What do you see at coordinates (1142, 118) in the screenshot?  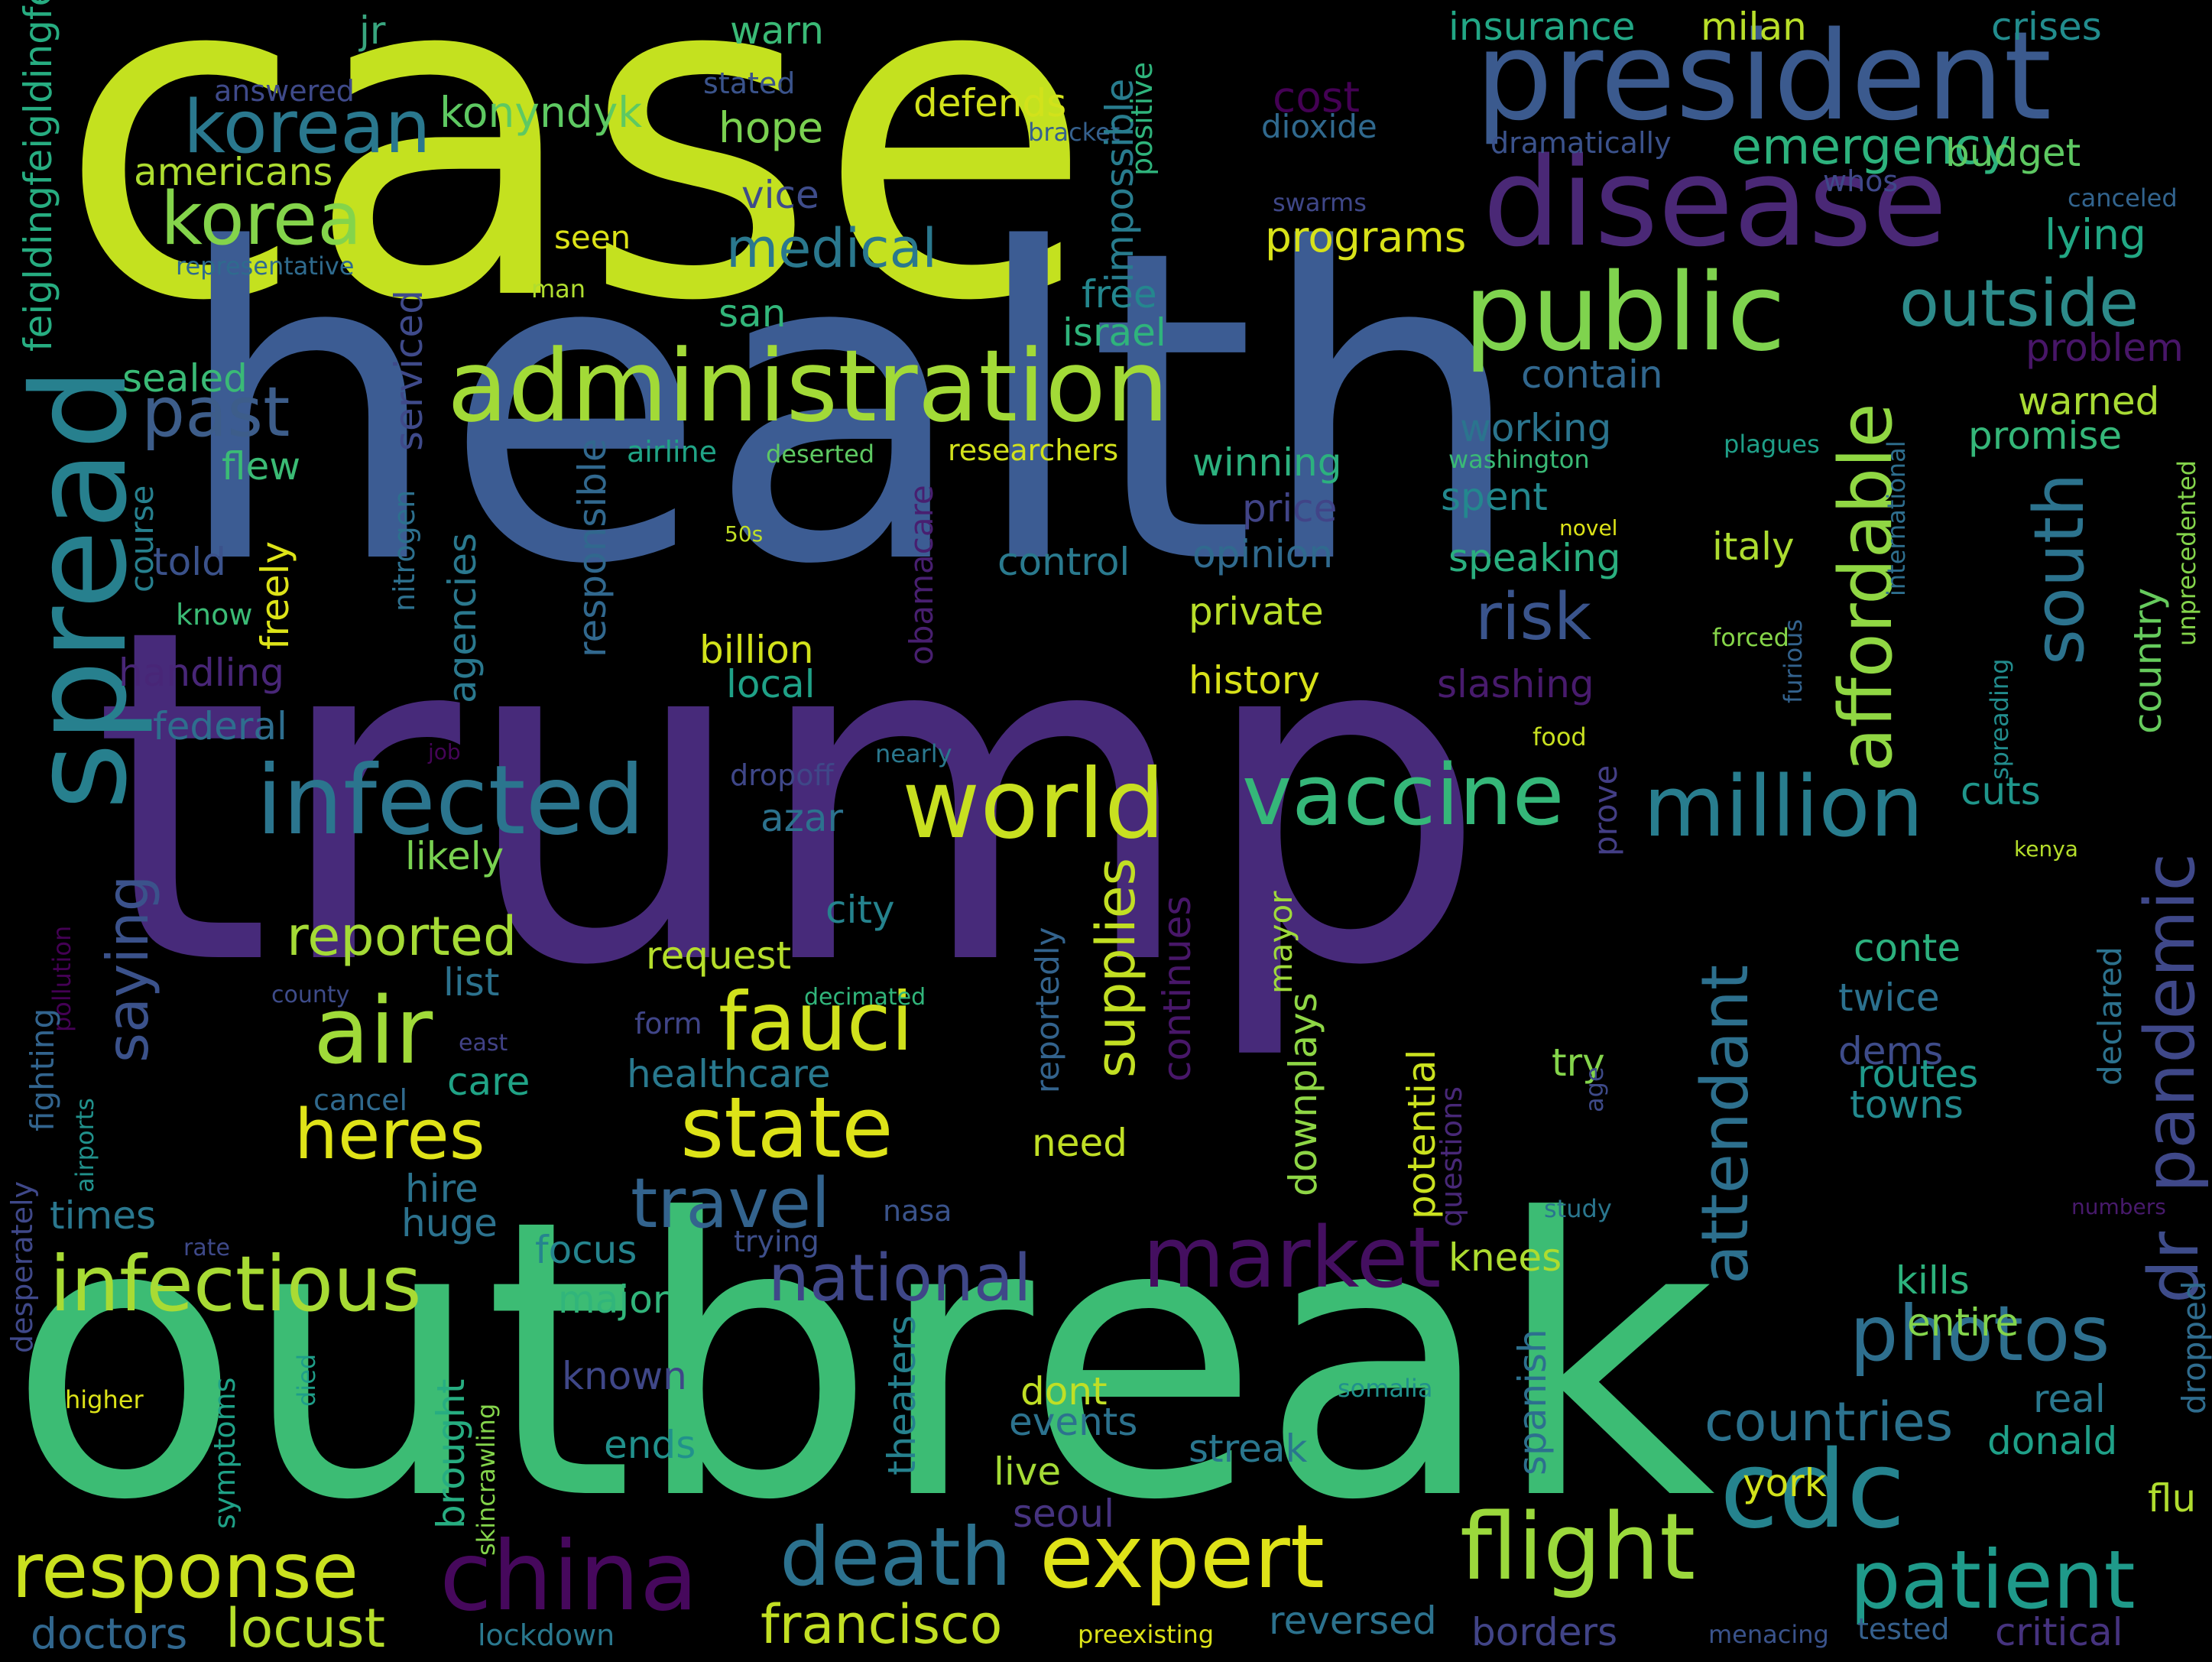 I see `word: positive` at bounding box center [1142, 118].